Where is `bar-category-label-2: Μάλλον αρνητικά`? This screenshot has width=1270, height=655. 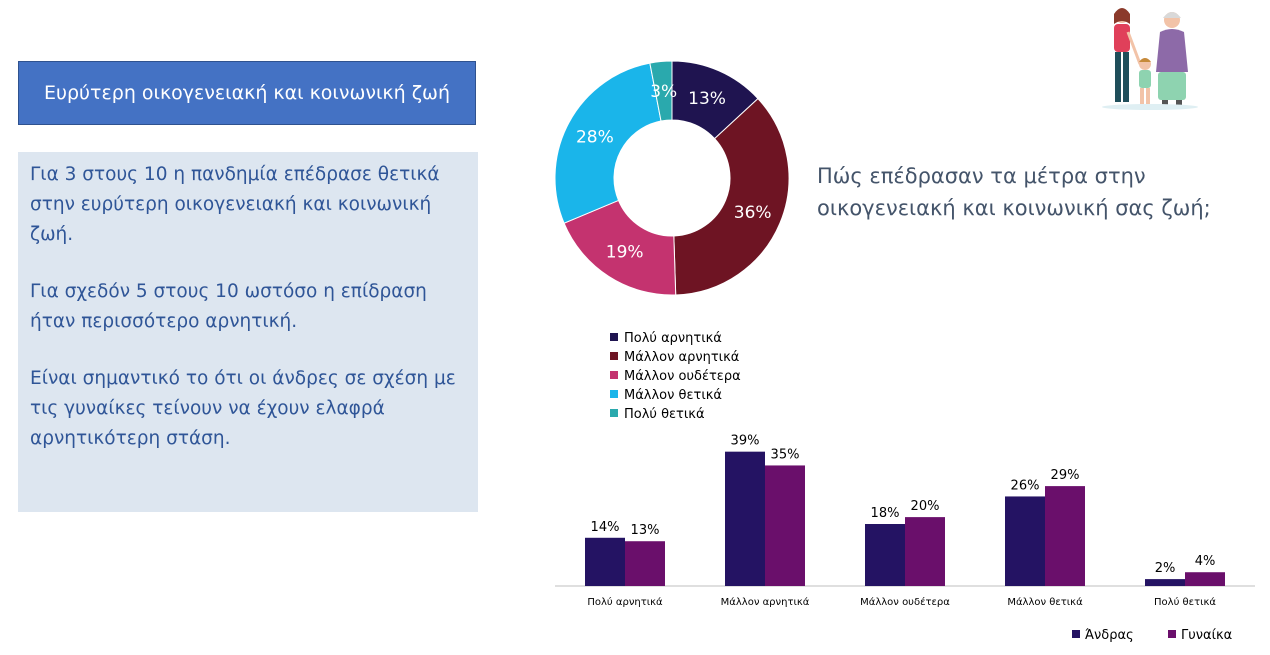 bar-category-label-2: Μάλλον αρνητικά is located at coordinates (765, 602).